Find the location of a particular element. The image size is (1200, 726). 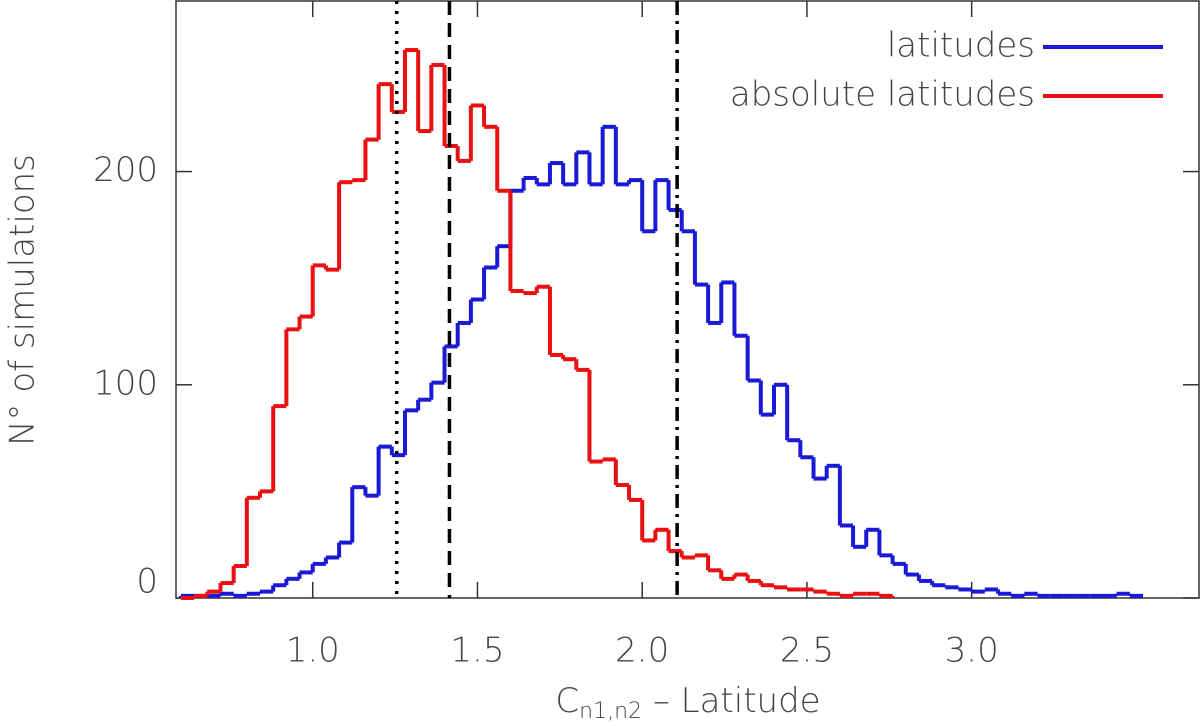

y-tick-label: 200 is located at coordinates (125, 170).